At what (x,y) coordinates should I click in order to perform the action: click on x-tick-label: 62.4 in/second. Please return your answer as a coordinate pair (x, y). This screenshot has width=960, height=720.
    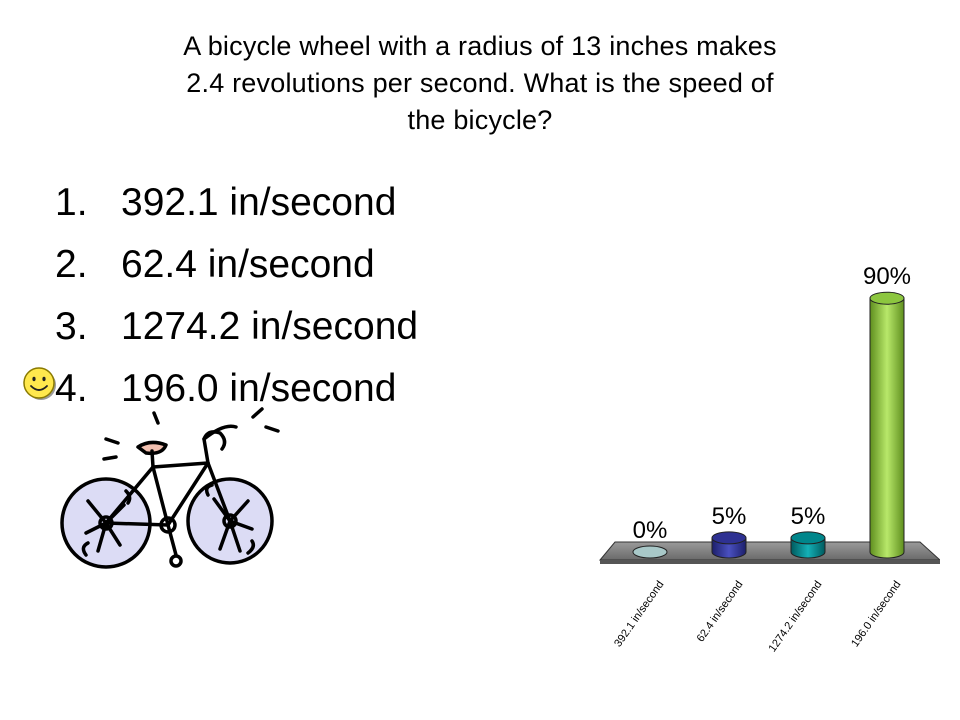
    Looking at the image, I should click on (720, 612).